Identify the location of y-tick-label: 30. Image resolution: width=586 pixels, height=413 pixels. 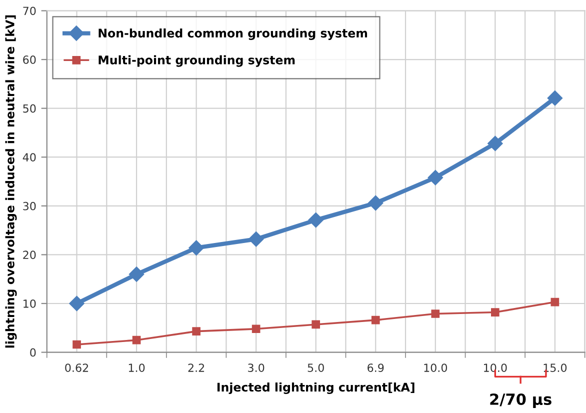
(29, 206).